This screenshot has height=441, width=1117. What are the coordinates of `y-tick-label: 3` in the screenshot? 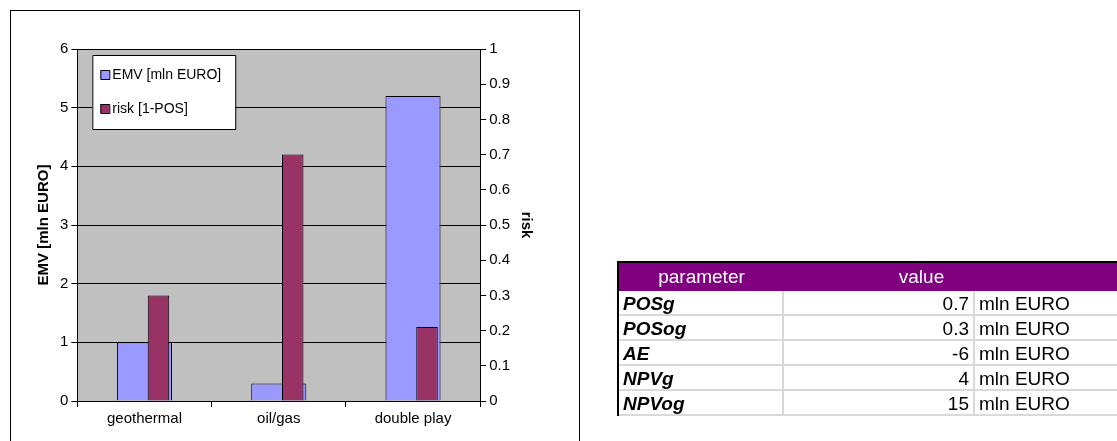 It's located at (64, 224).